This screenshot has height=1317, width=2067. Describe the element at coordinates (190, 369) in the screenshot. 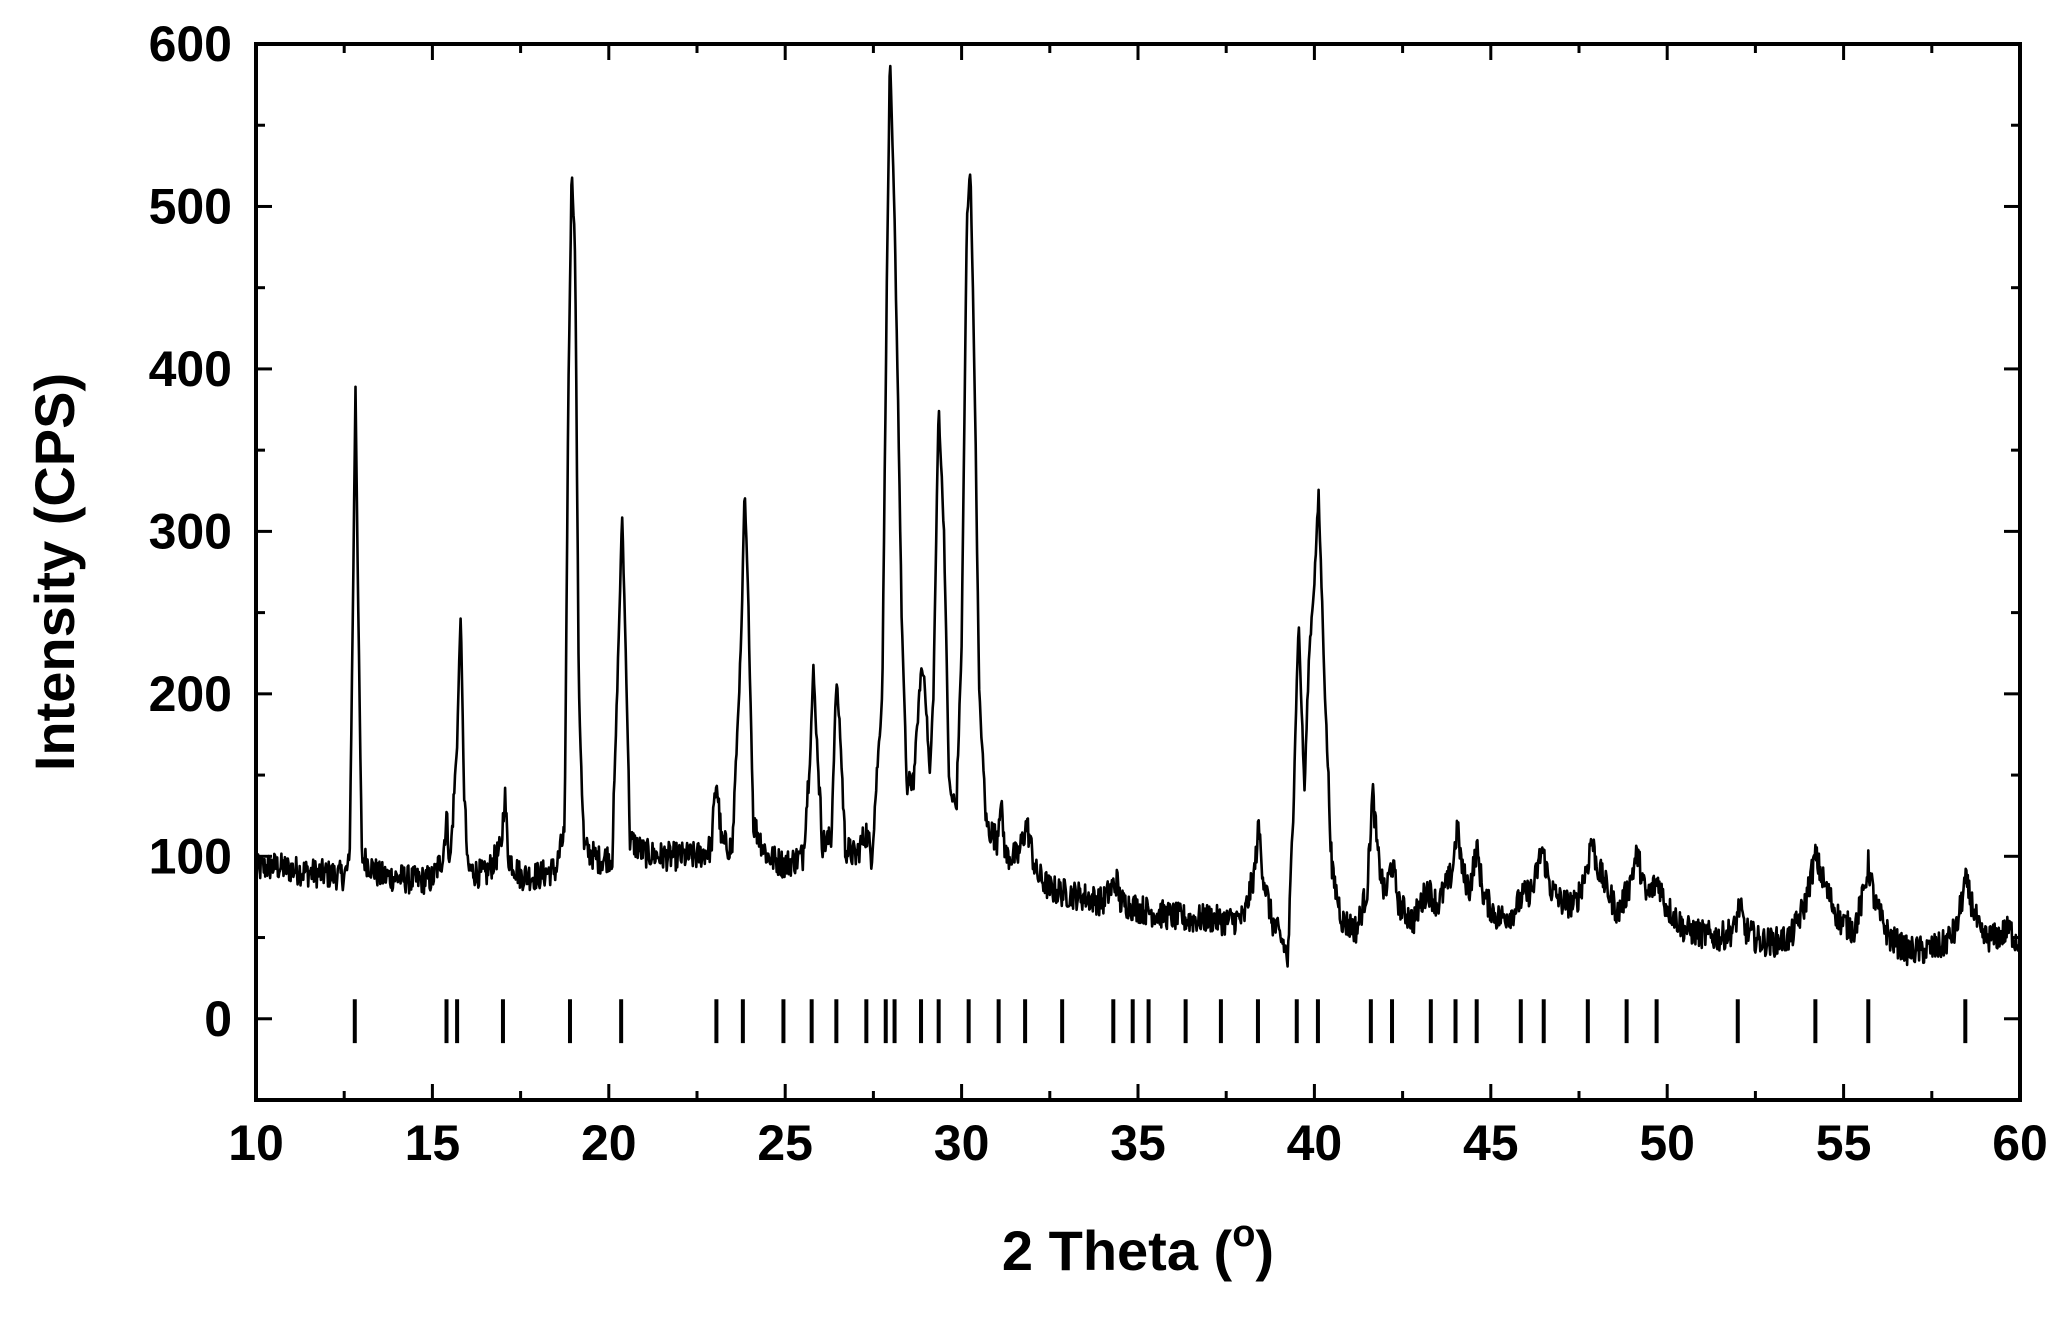

I see `y-tick-label: 400` at that location.